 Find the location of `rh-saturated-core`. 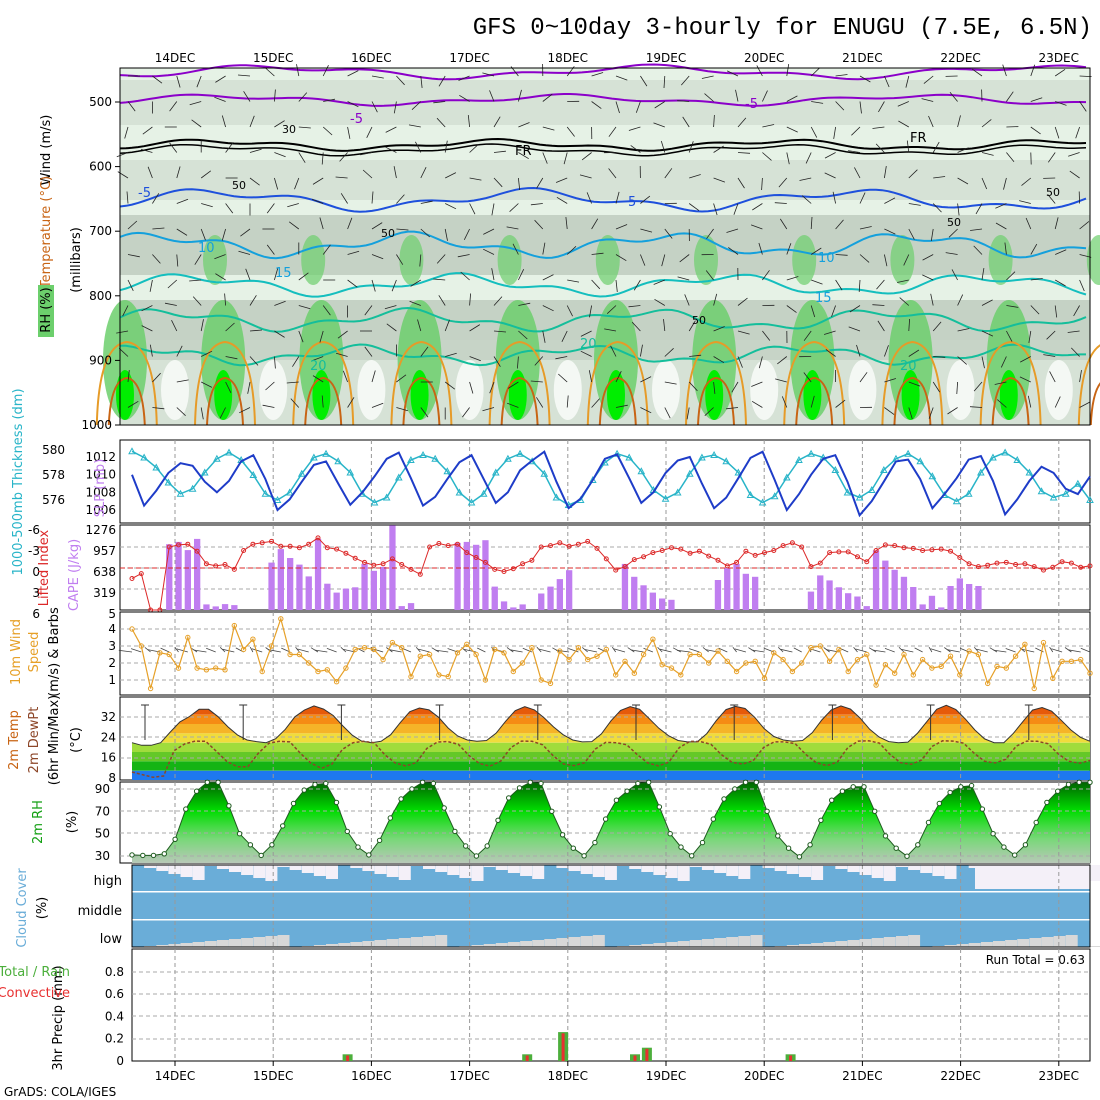

rh-saturated-core is located at coordinates (910, 395).